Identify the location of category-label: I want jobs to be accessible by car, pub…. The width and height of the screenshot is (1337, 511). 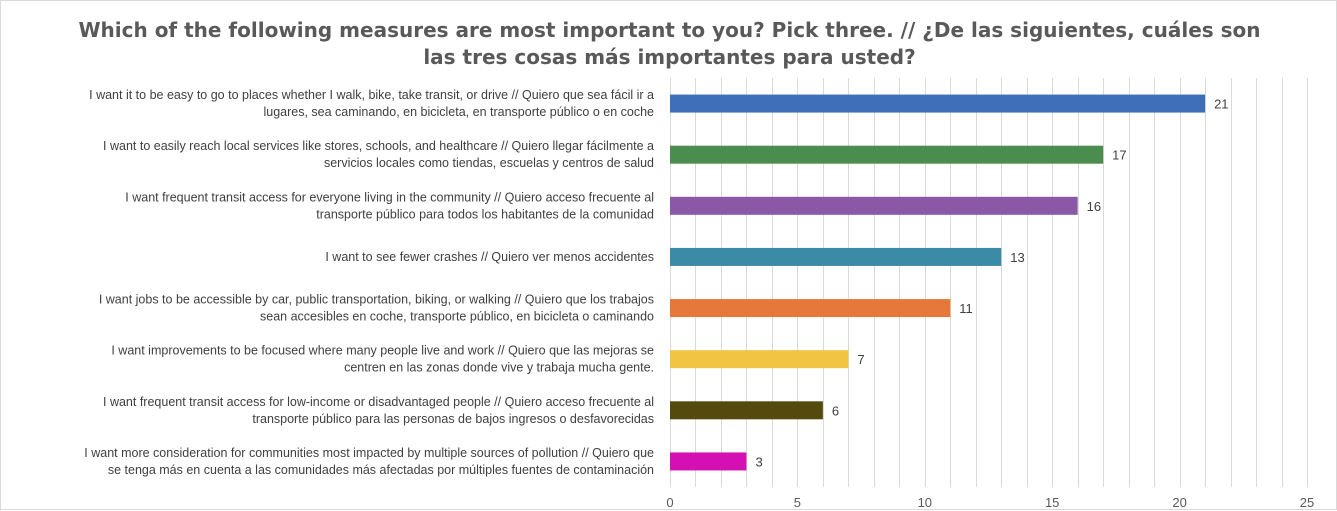
(376, 300).